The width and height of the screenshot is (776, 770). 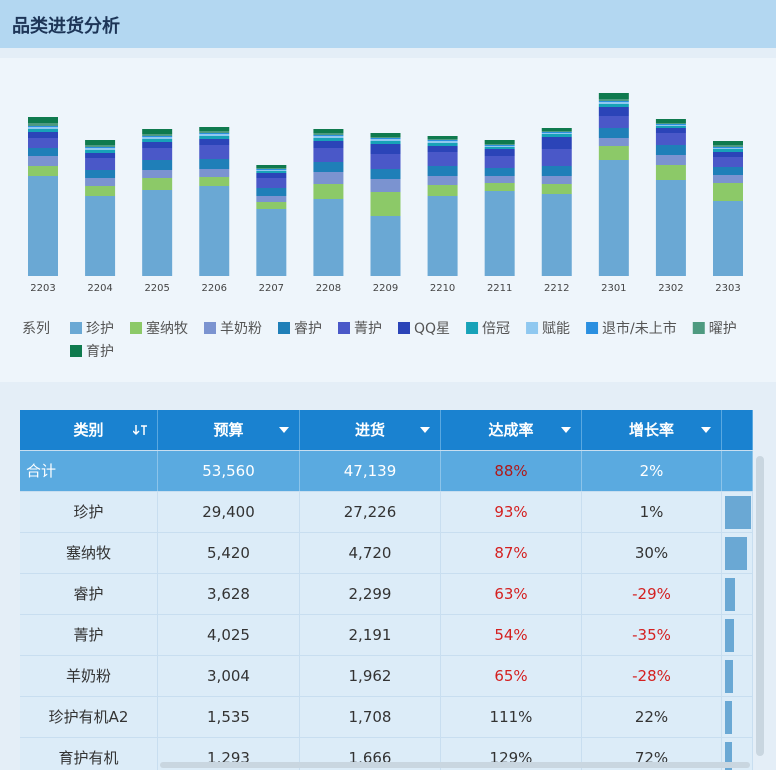 I want to click on table-cell: 111%, so click(x=511, y=717).